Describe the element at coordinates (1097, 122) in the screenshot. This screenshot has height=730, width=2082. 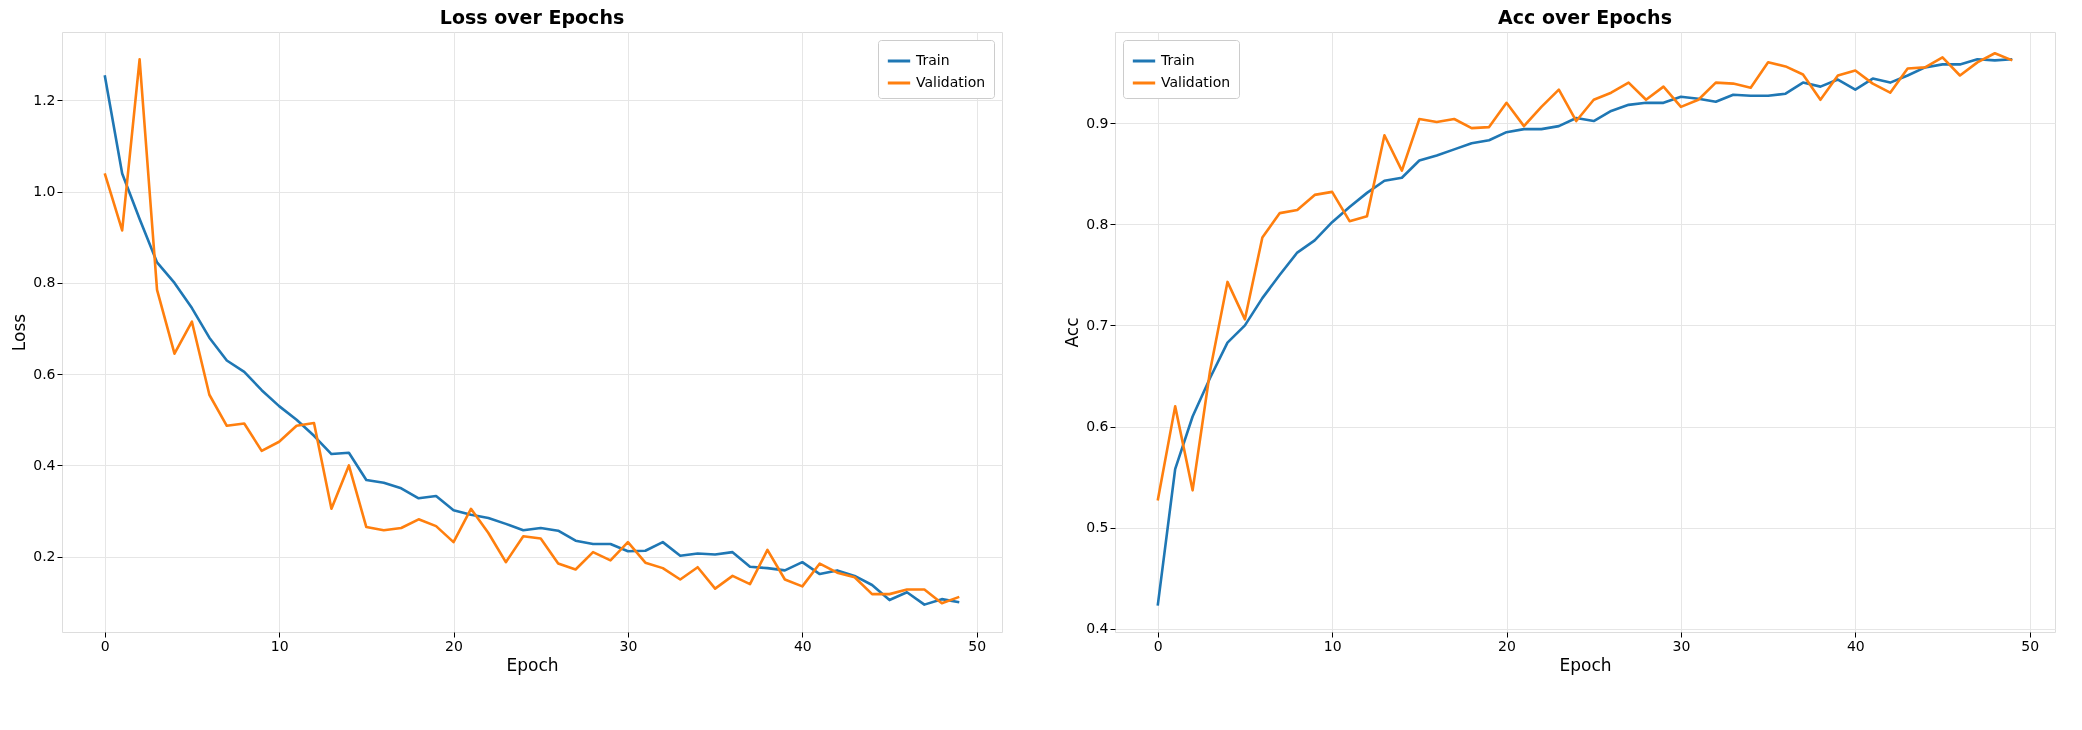
I see `y-tick-label: 0.9` at that location.